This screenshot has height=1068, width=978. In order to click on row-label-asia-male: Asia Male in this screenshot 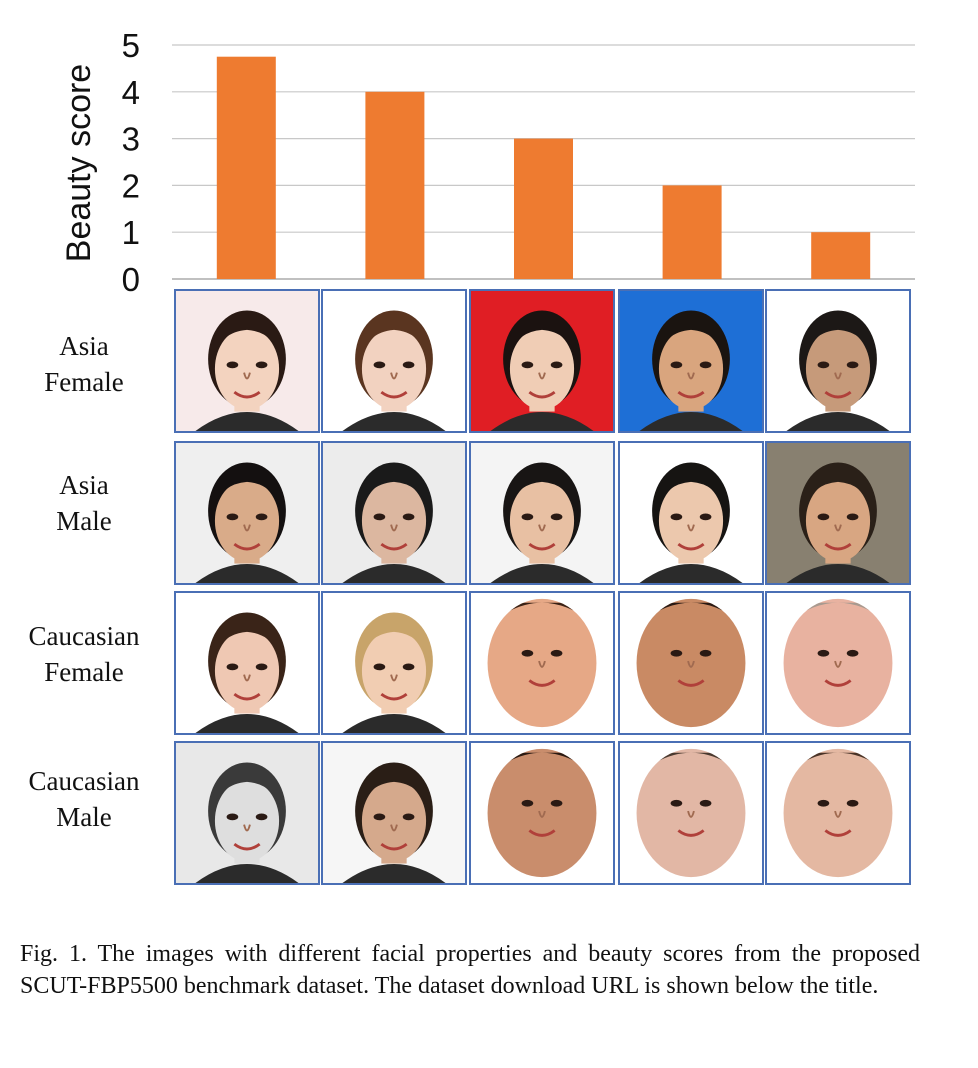, I will do `click(84, 503)`.